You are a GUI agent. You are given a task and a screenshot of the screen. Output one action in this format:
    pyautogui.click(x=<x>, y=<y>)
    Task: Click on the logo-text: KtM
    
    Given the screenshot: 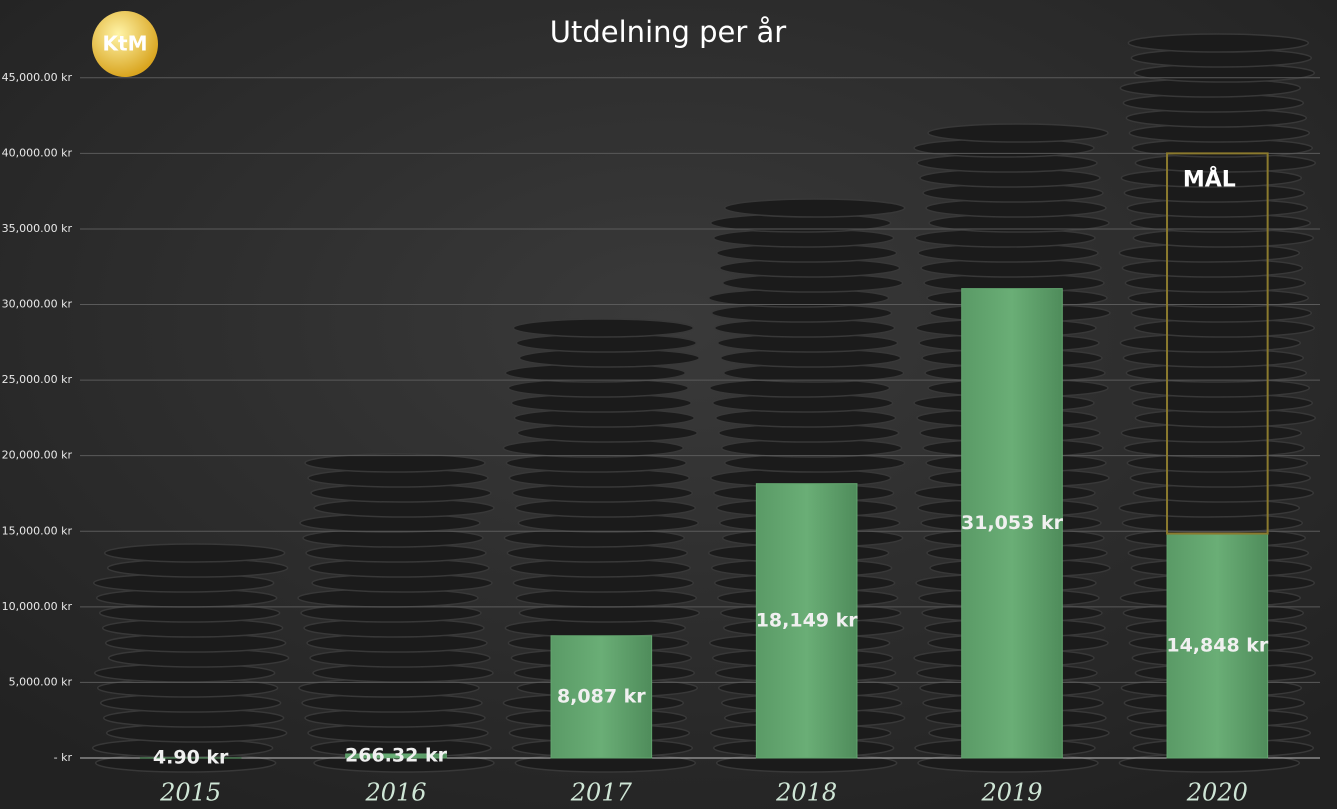 What is the action you would take?
    pyautogui.click(x=125, y=44)
    